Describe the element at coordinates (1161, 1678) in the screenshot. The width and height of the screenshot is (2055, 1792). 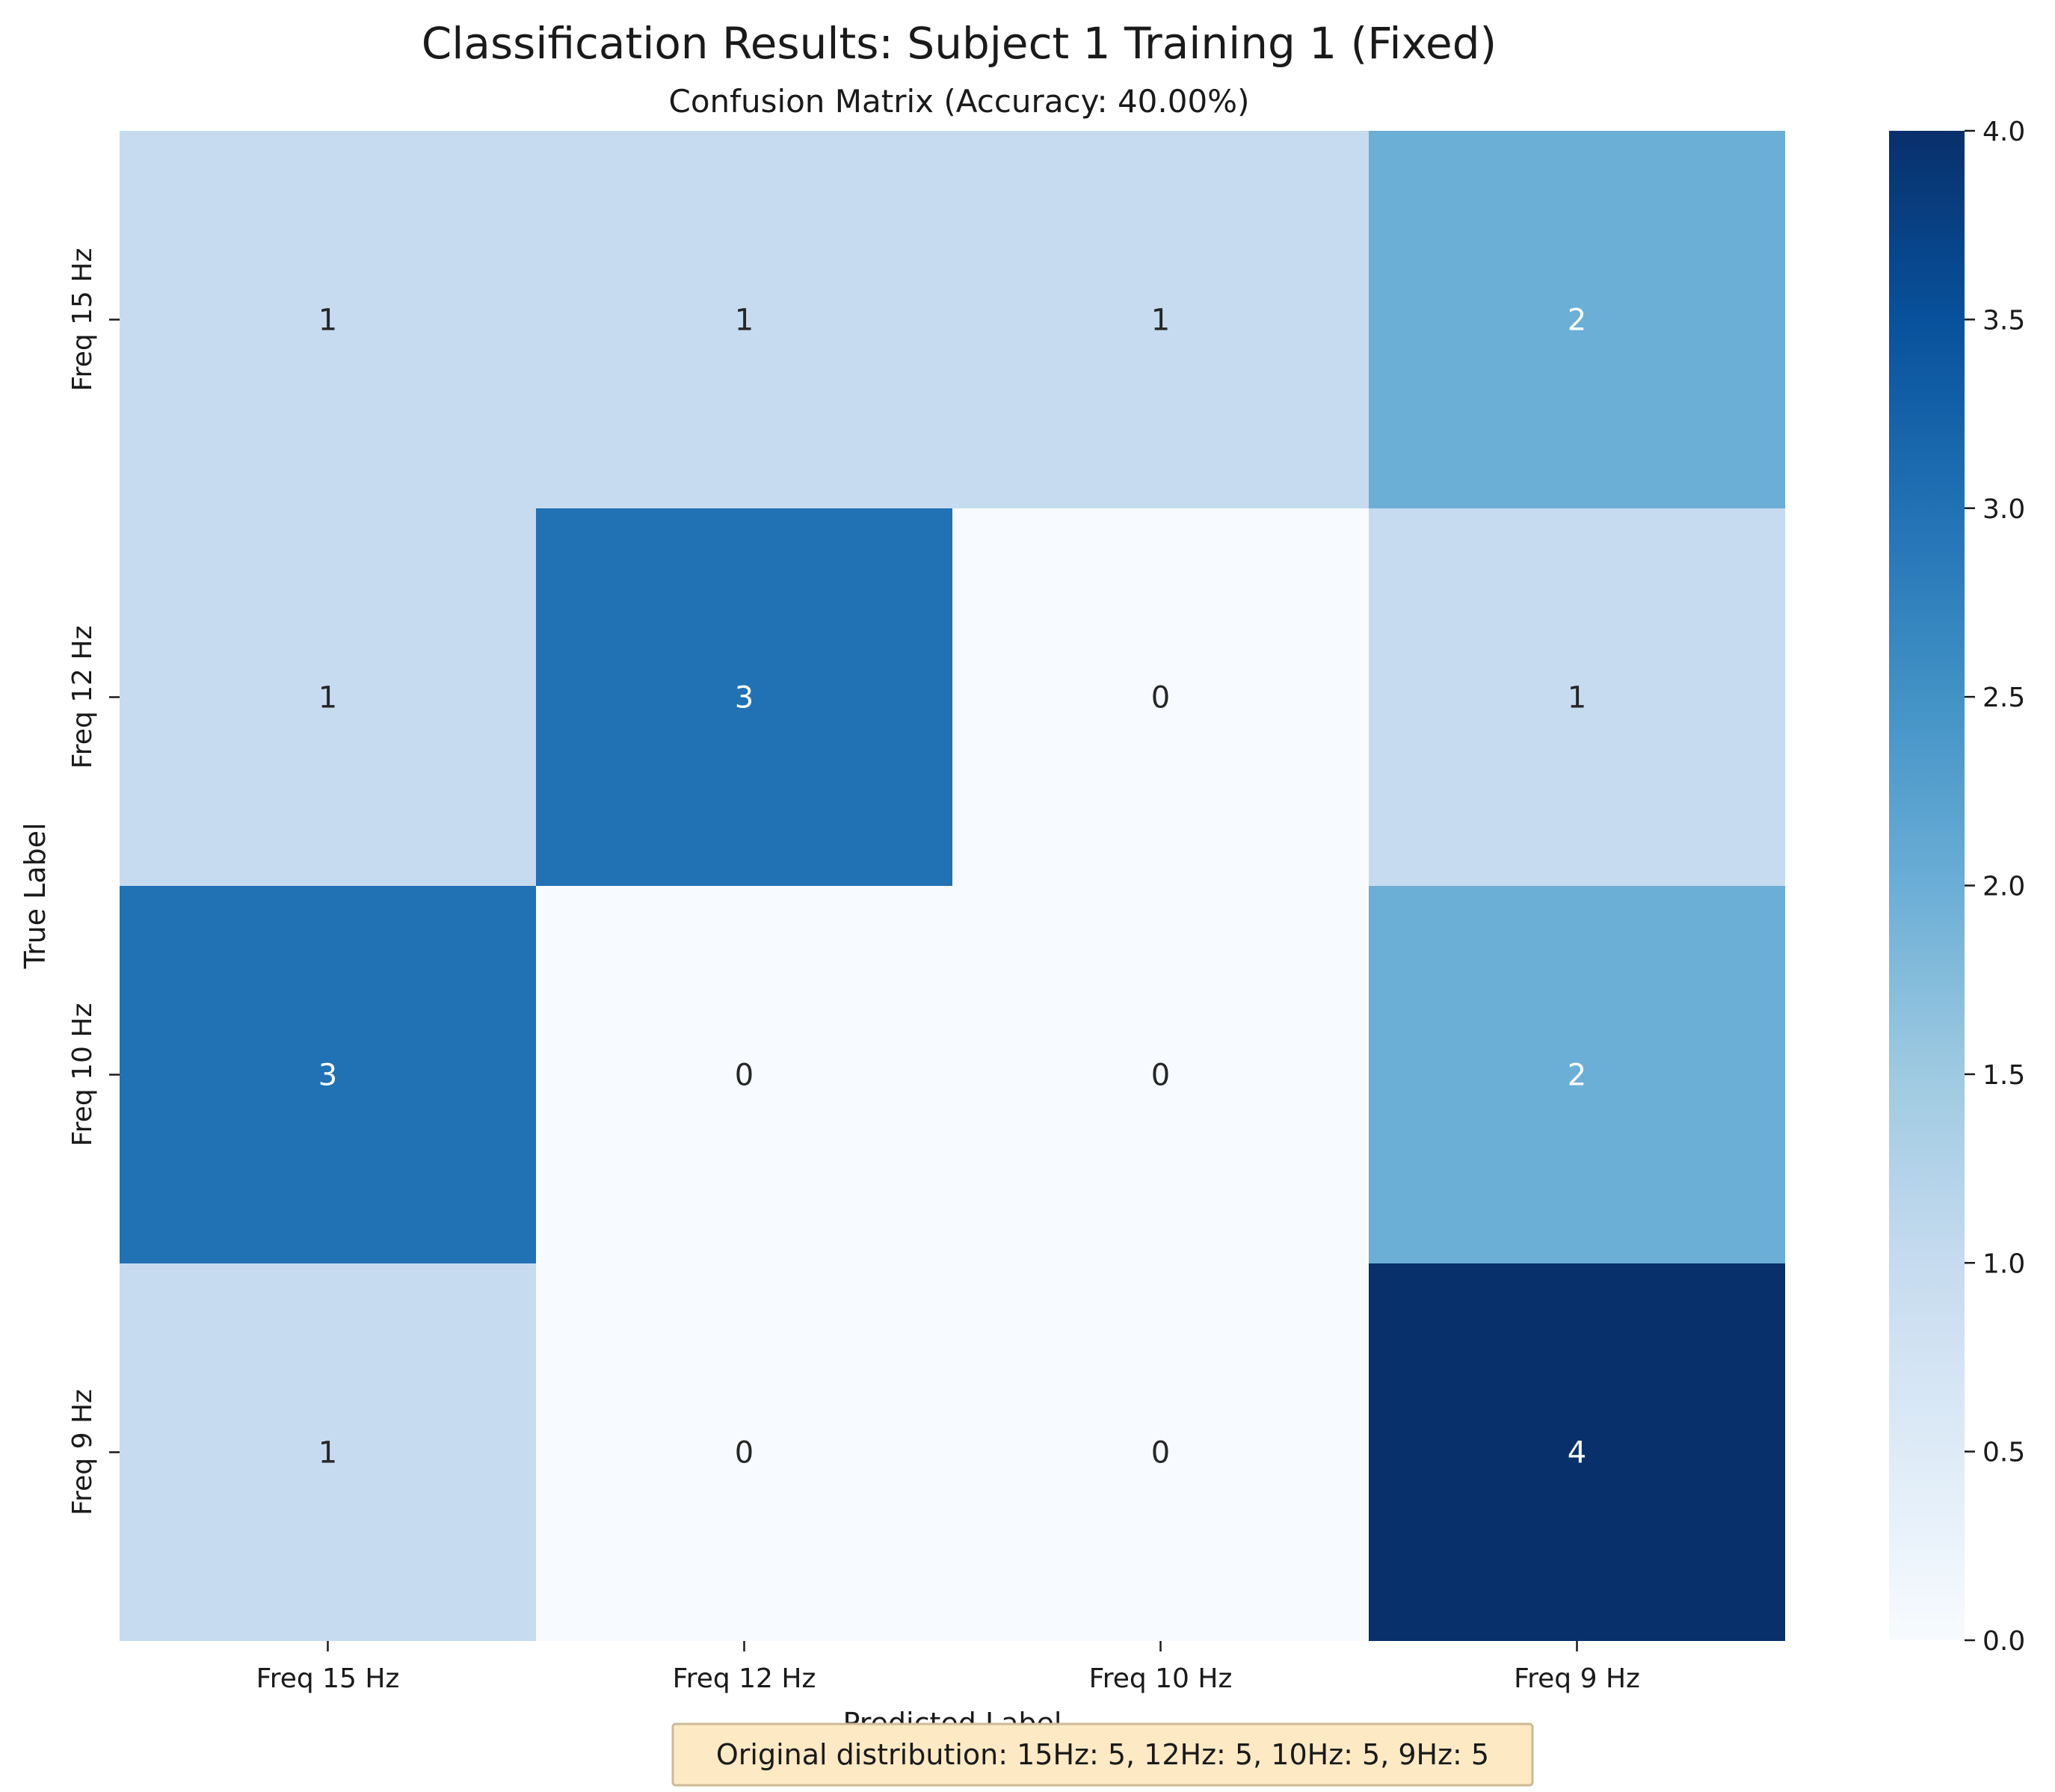
I see `x-tick-label: Freq 10 Hz` at that location.